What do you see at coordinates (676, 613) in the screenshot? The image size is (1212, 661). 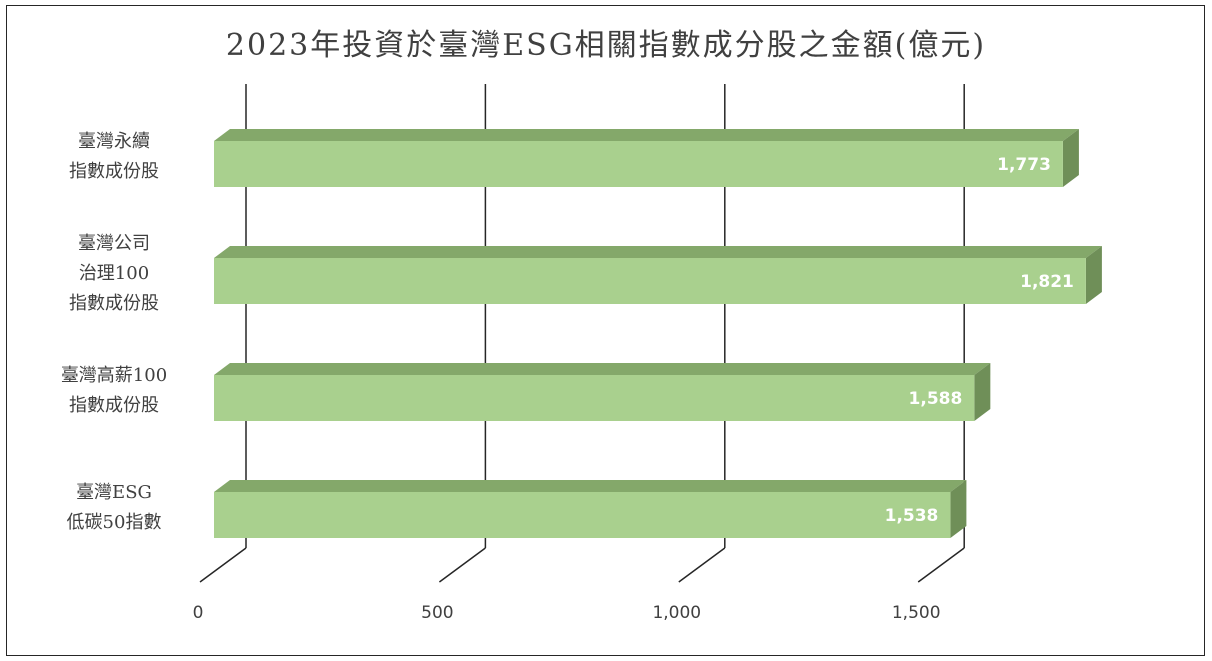 I see `x-tick-label: 1,000` at bounding box center [676, 613].